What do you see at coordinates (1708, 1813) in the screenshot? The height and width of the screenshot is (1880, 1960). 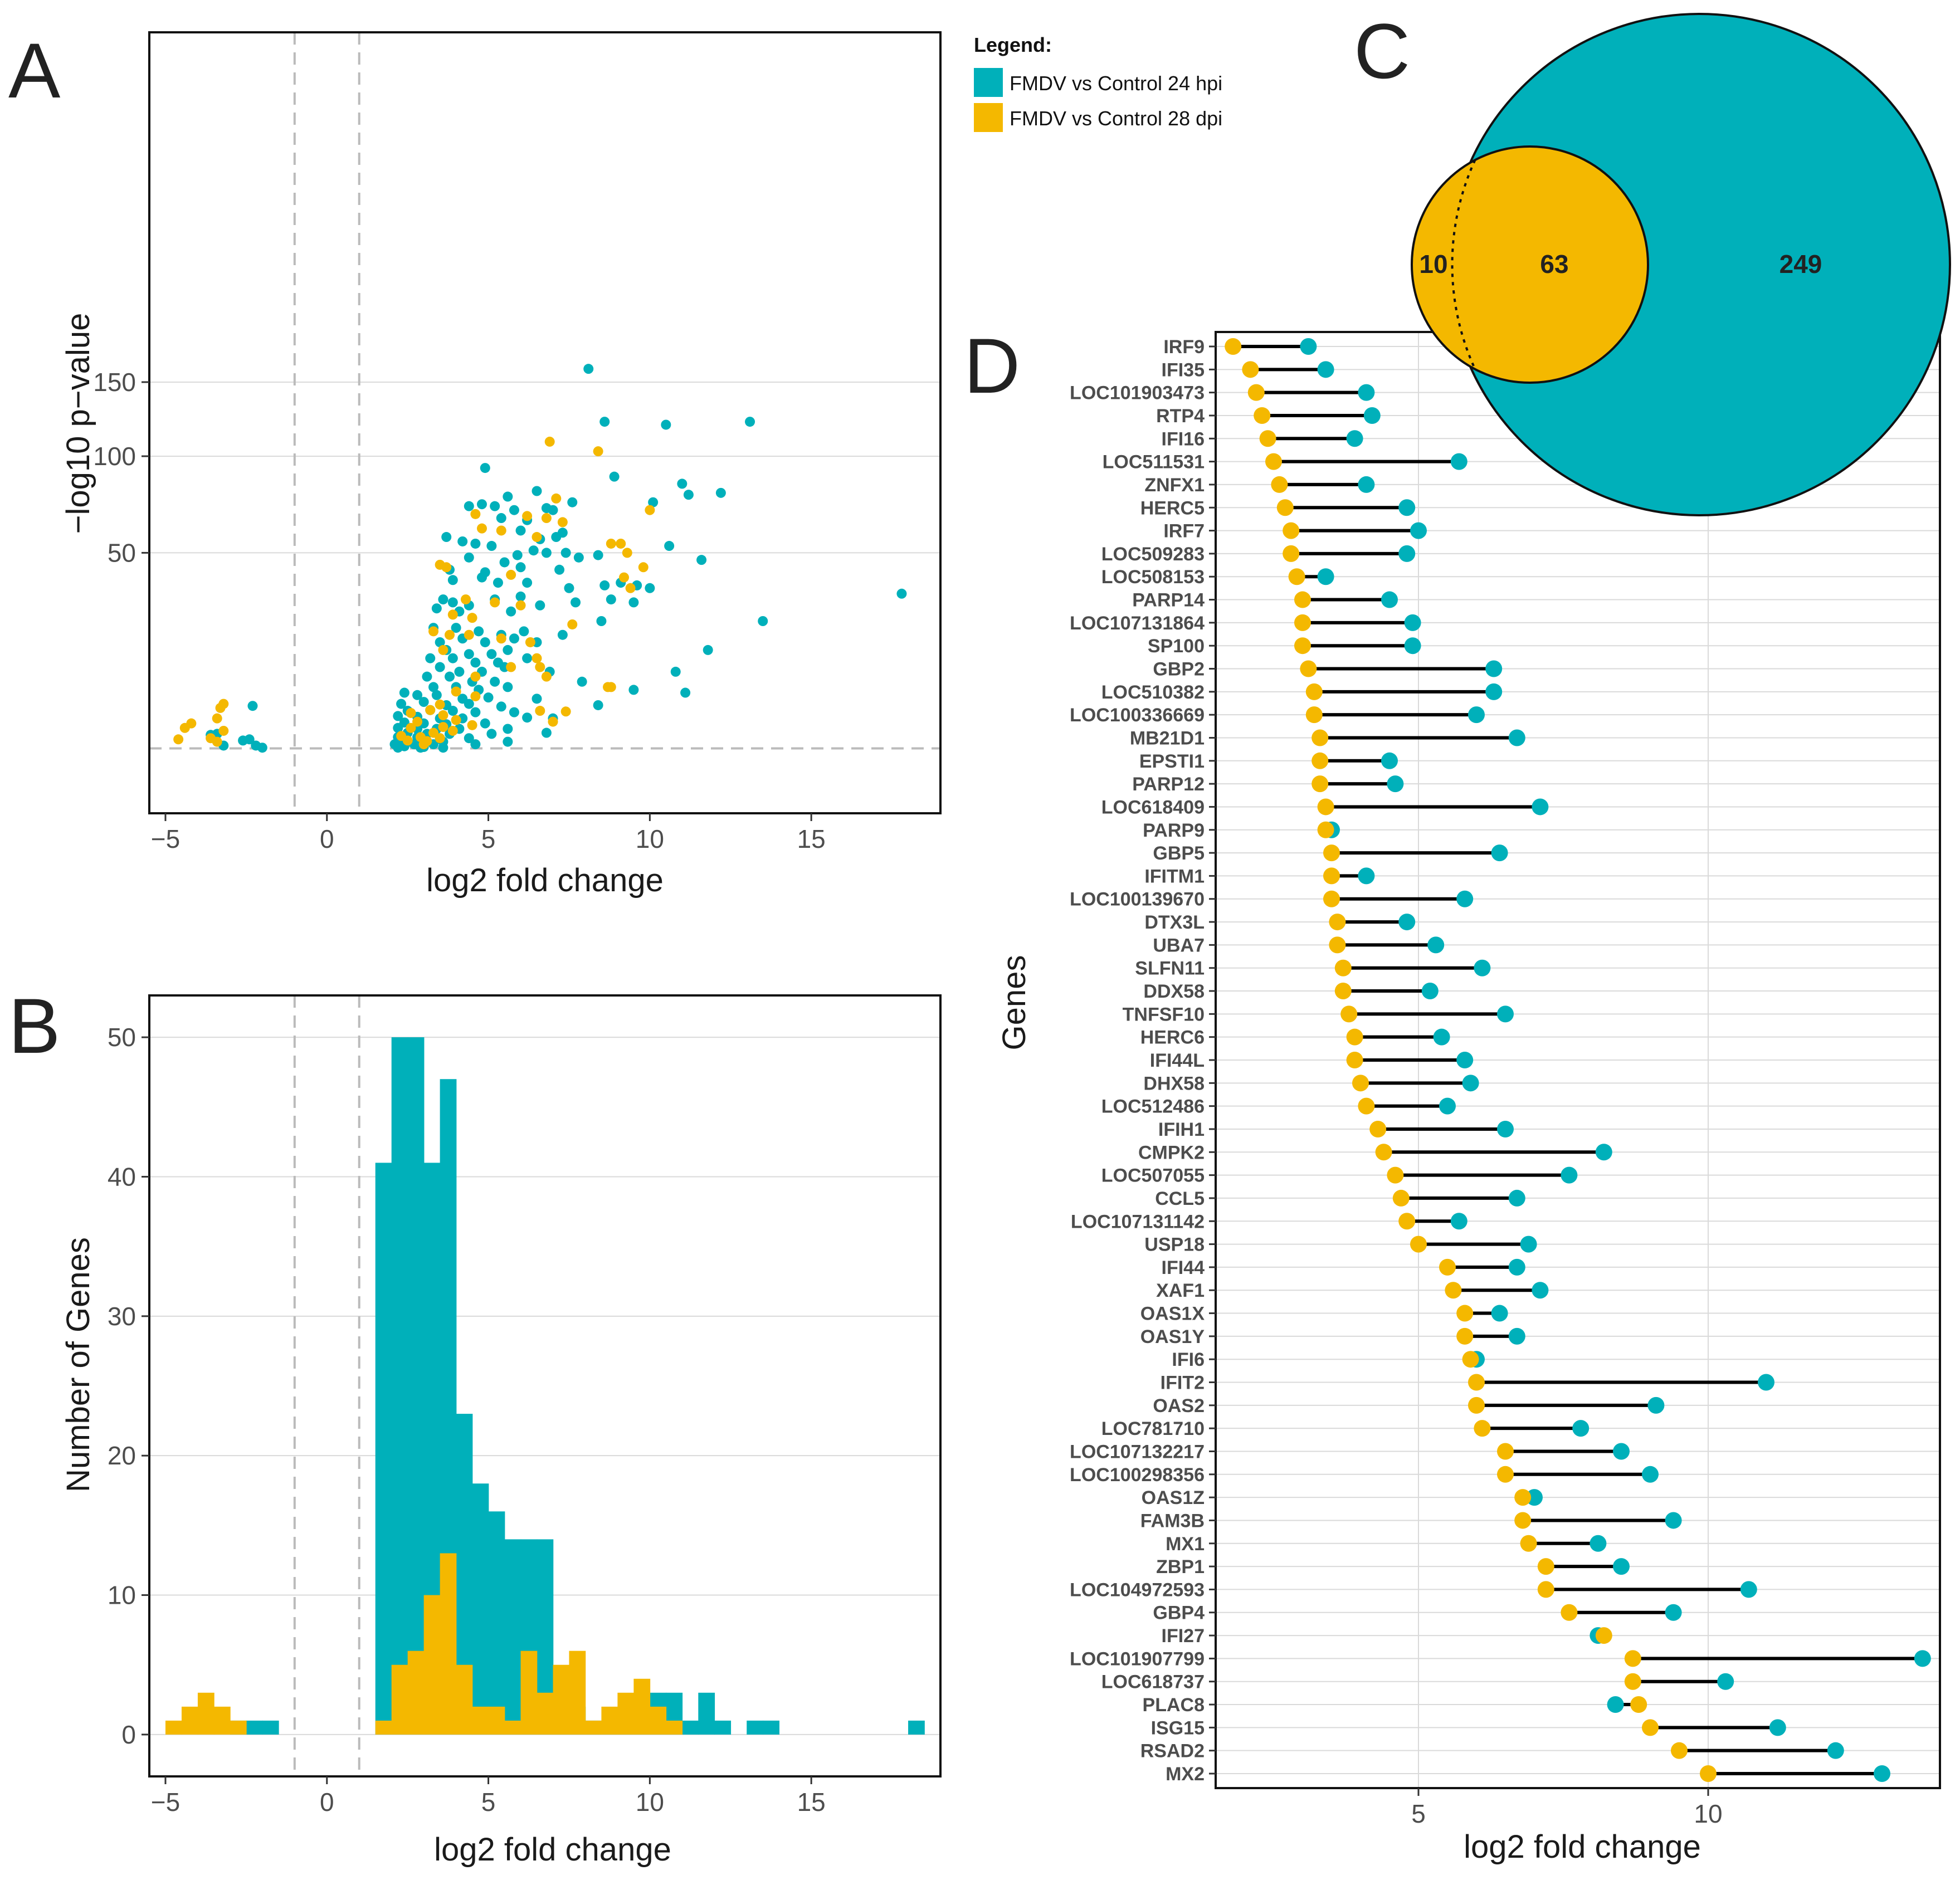 I see `panel-d-x-tick-label: 10` at bounding box center [1708, 1813].